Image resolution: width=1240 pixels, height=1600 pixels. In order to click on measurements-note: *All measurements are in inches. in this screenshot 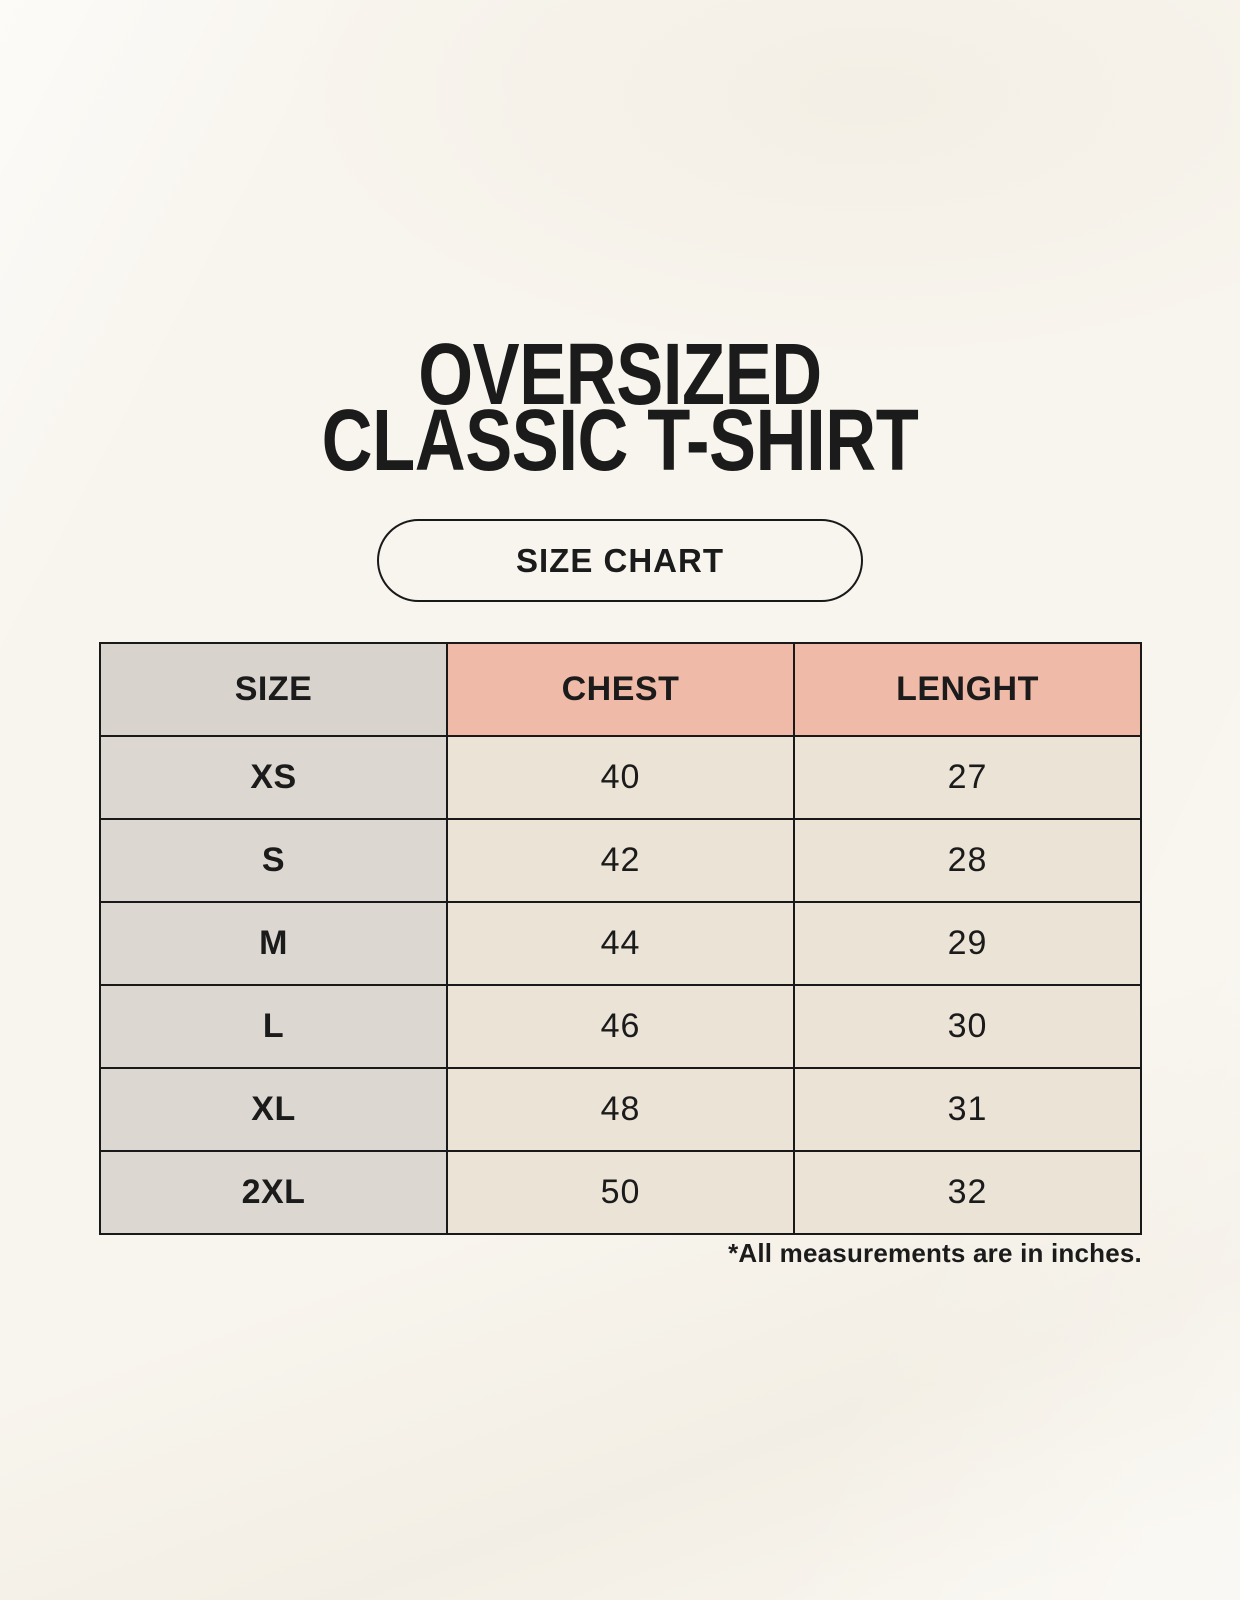, I will do `click(935, 1253)`.